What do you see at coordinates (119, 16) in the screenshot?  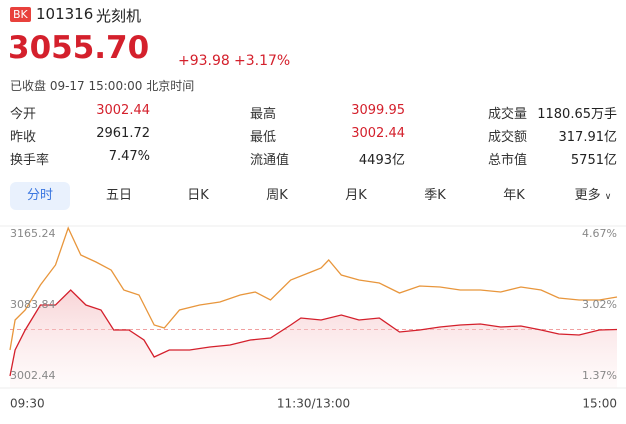 I see `name: 光刻机` at bounding box center [119, 16].